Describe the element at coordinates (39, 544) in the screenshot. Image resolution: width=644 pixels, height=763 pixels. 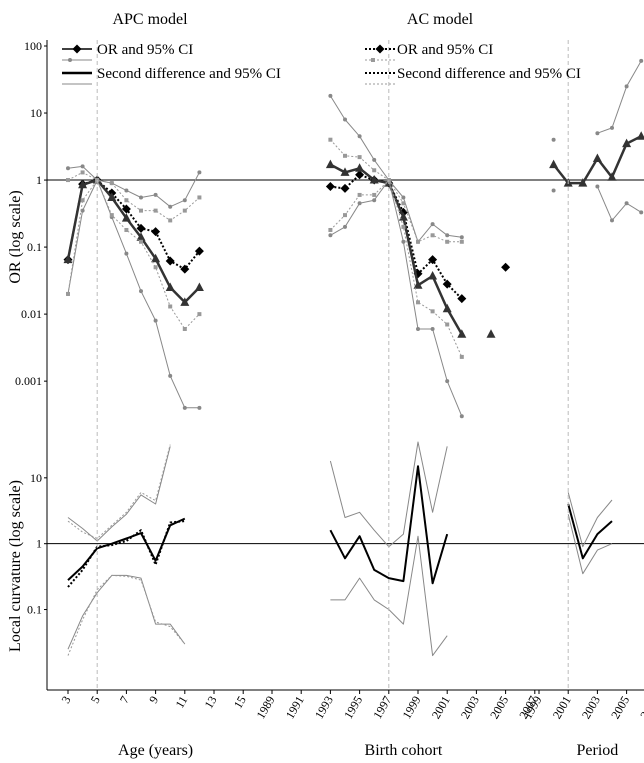
I see `y-tick-label: 1` at that location.